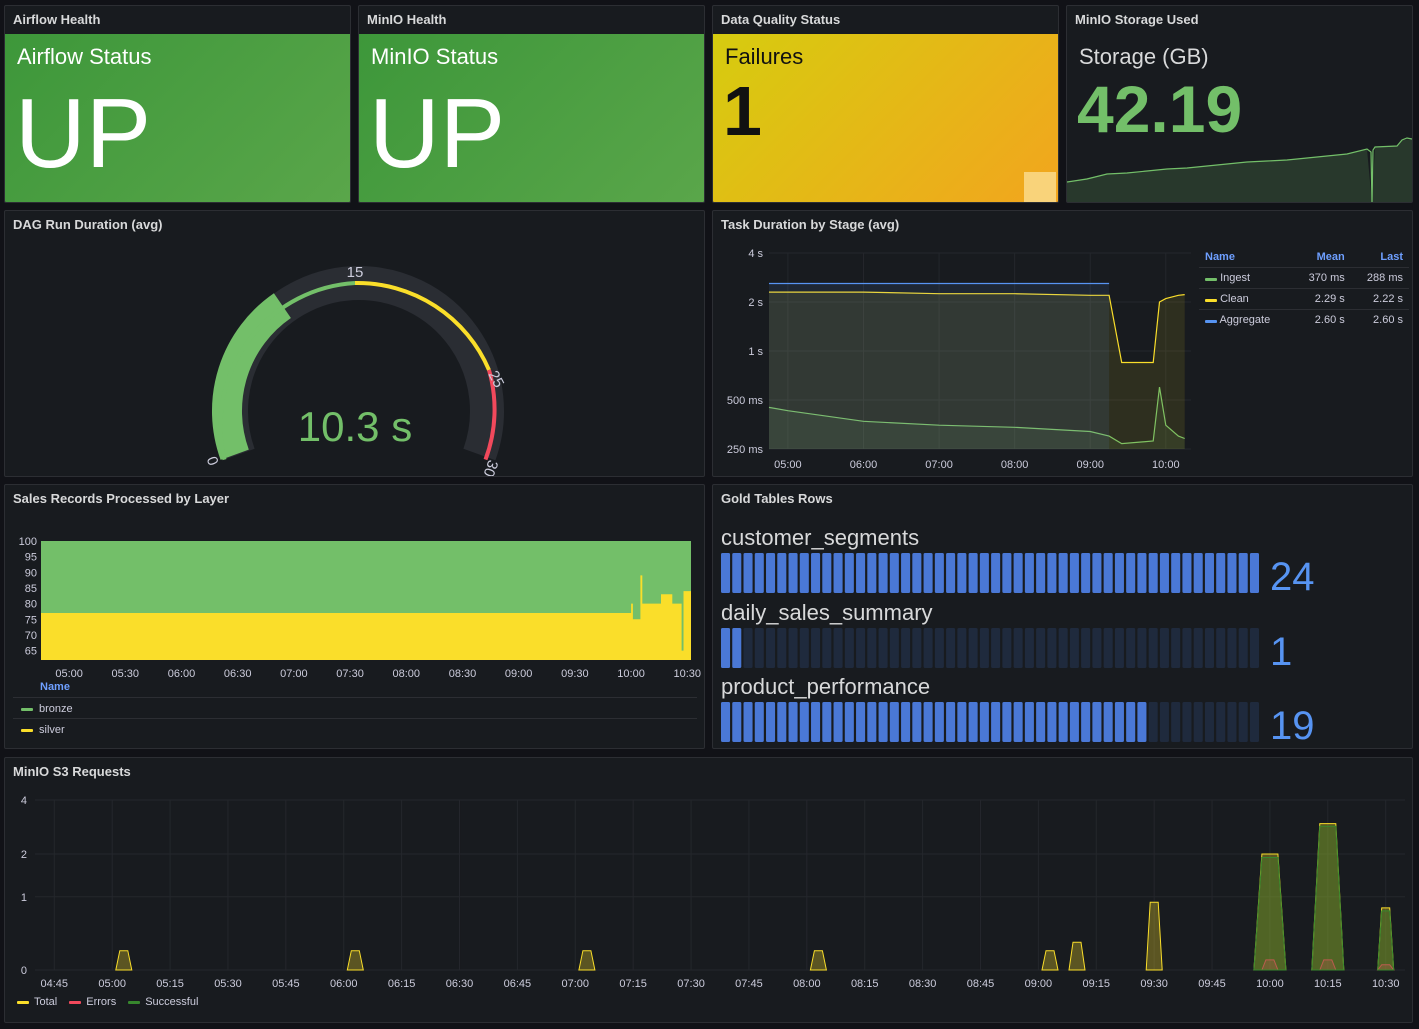 The image size is (1419, 1029). What do you see at coordinates (37, 1002) in the screenshot?
I see `legend-item-total: Total` at bounding box center [37, 1002].